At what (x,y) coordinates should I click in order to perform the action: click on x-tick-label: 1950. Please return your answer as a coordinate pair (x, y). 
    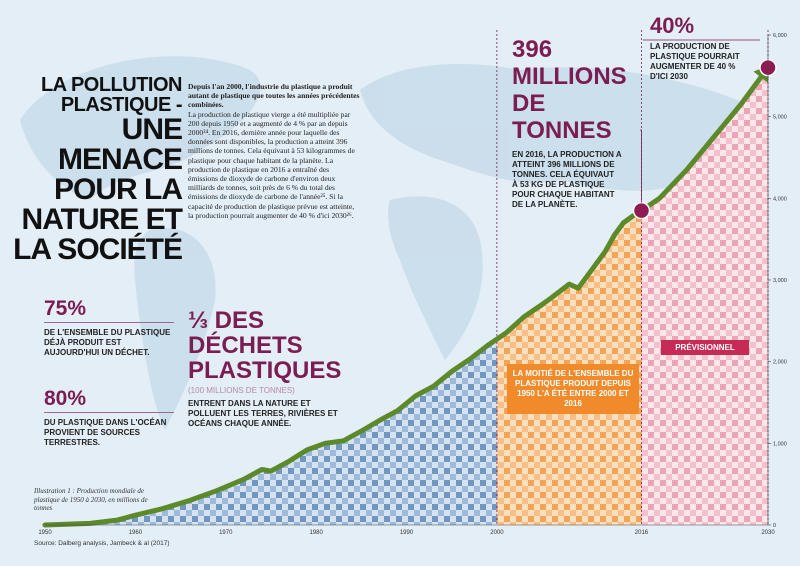
    Looking at the image, I should click on (45, 533).